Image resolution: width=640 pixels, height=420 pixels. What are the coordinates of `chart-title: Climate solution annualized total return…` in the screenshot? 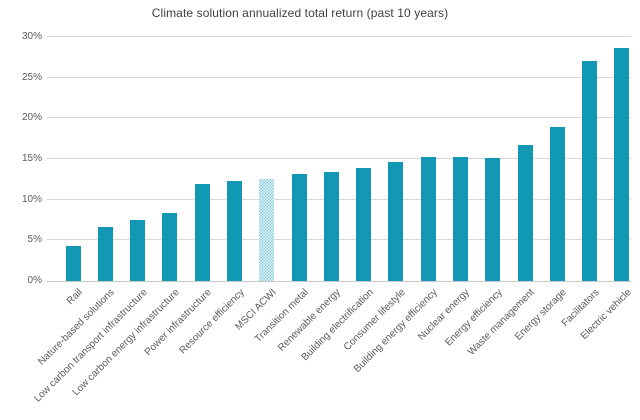 It's located at (300, 13).